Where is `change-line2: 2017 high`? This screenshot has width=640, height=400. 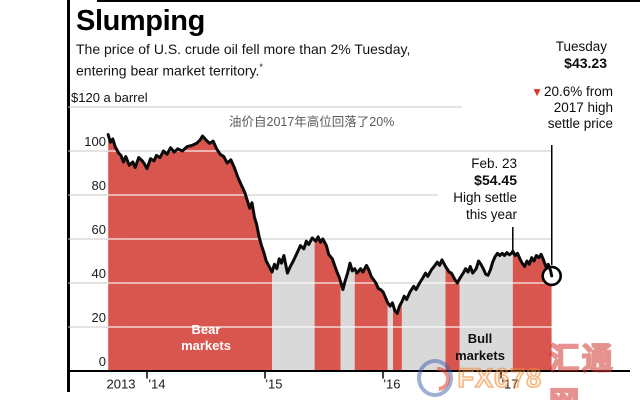 change-line2: 2017 high is located at coordinates (583, 107).